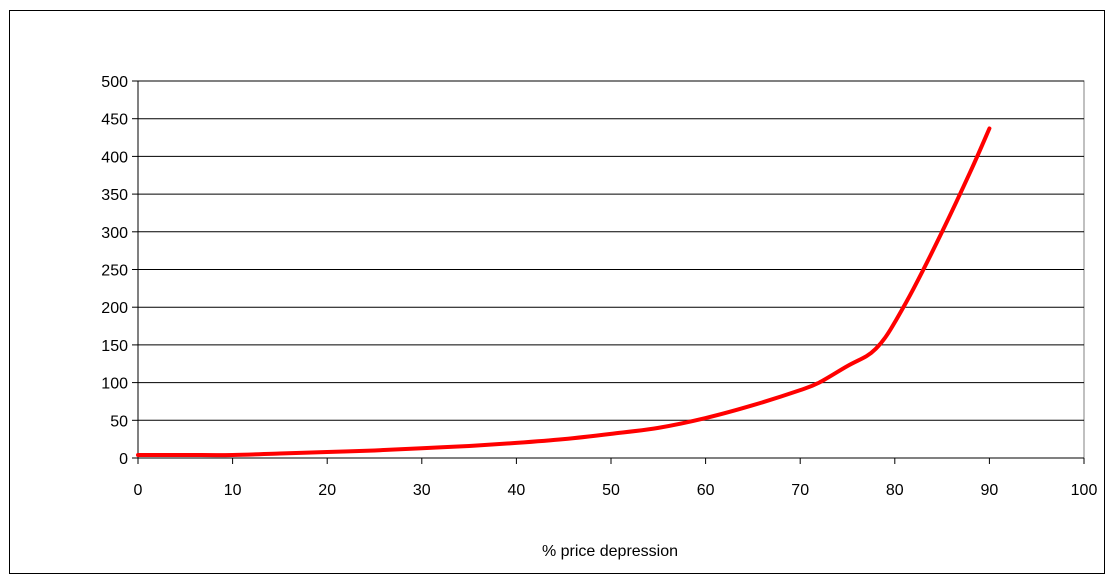  What do you see at coordinates (123, 459) in the screenshot?
I see `y-tick-label-0: 0` at bounding box center [123, 459].